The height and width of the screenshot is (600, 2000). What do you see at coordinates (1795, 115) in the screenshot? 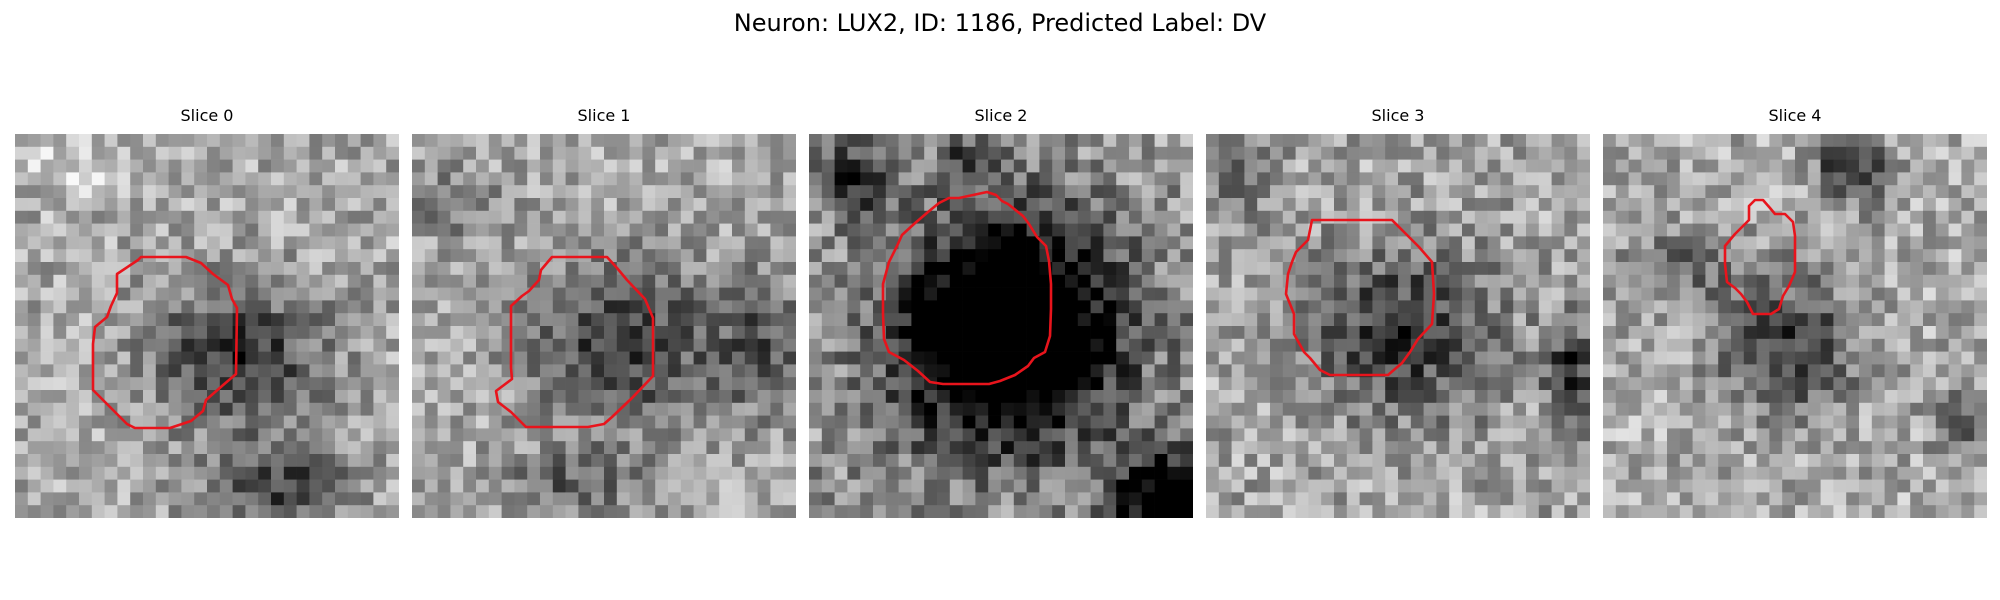
I see `slice-title-4: Slice 4` at bounding box center [1795, 115].